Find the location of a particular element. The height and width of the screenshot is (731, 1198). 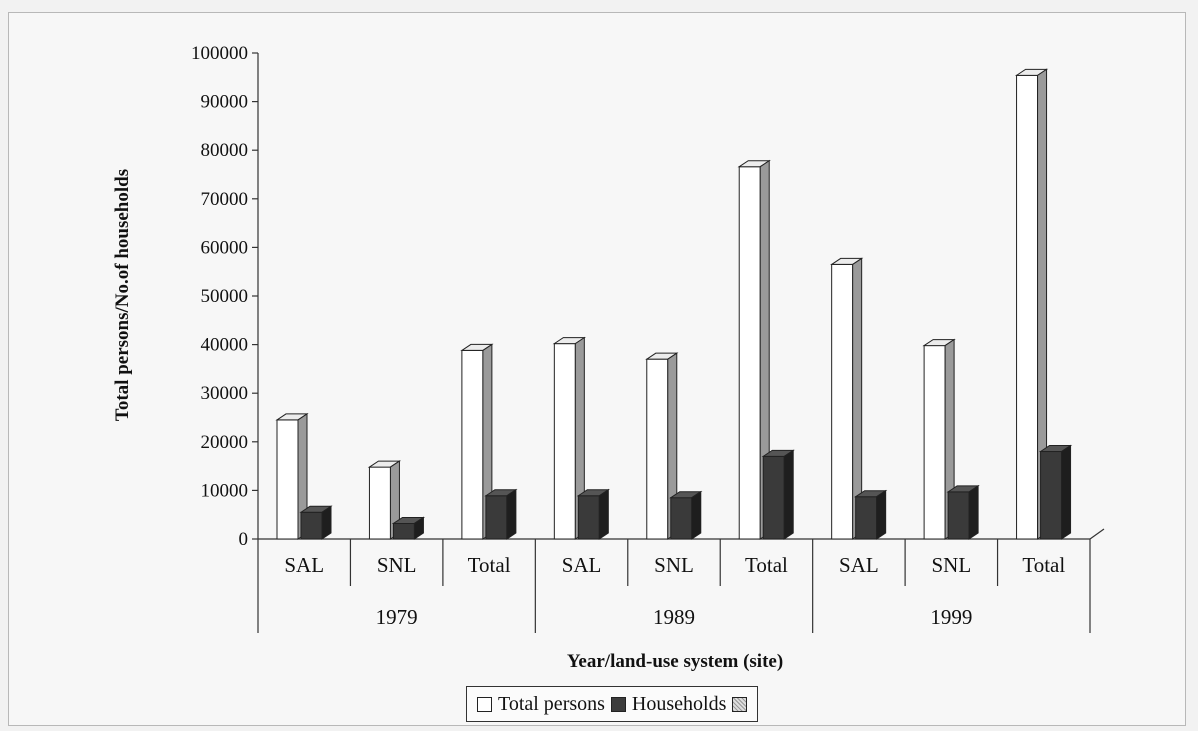

y-tick-label: 90000 is located at coordinates (225, 102).